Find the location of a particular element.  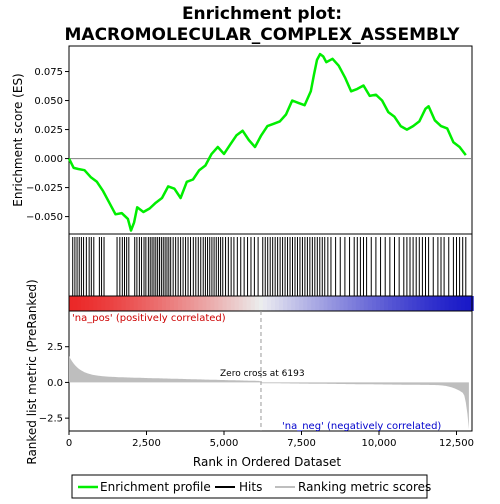

metric-tick-label: 0.0 is located at coordinates (55, 383).